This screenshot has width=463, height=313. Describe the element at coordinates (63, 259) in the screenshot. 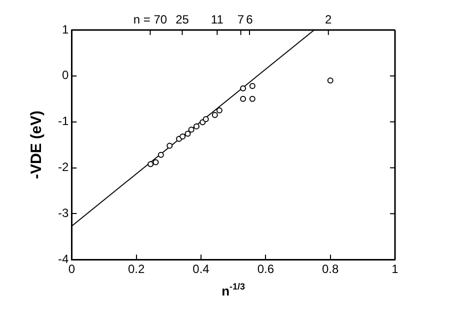

I see `y-tick-label: -4` at that location.